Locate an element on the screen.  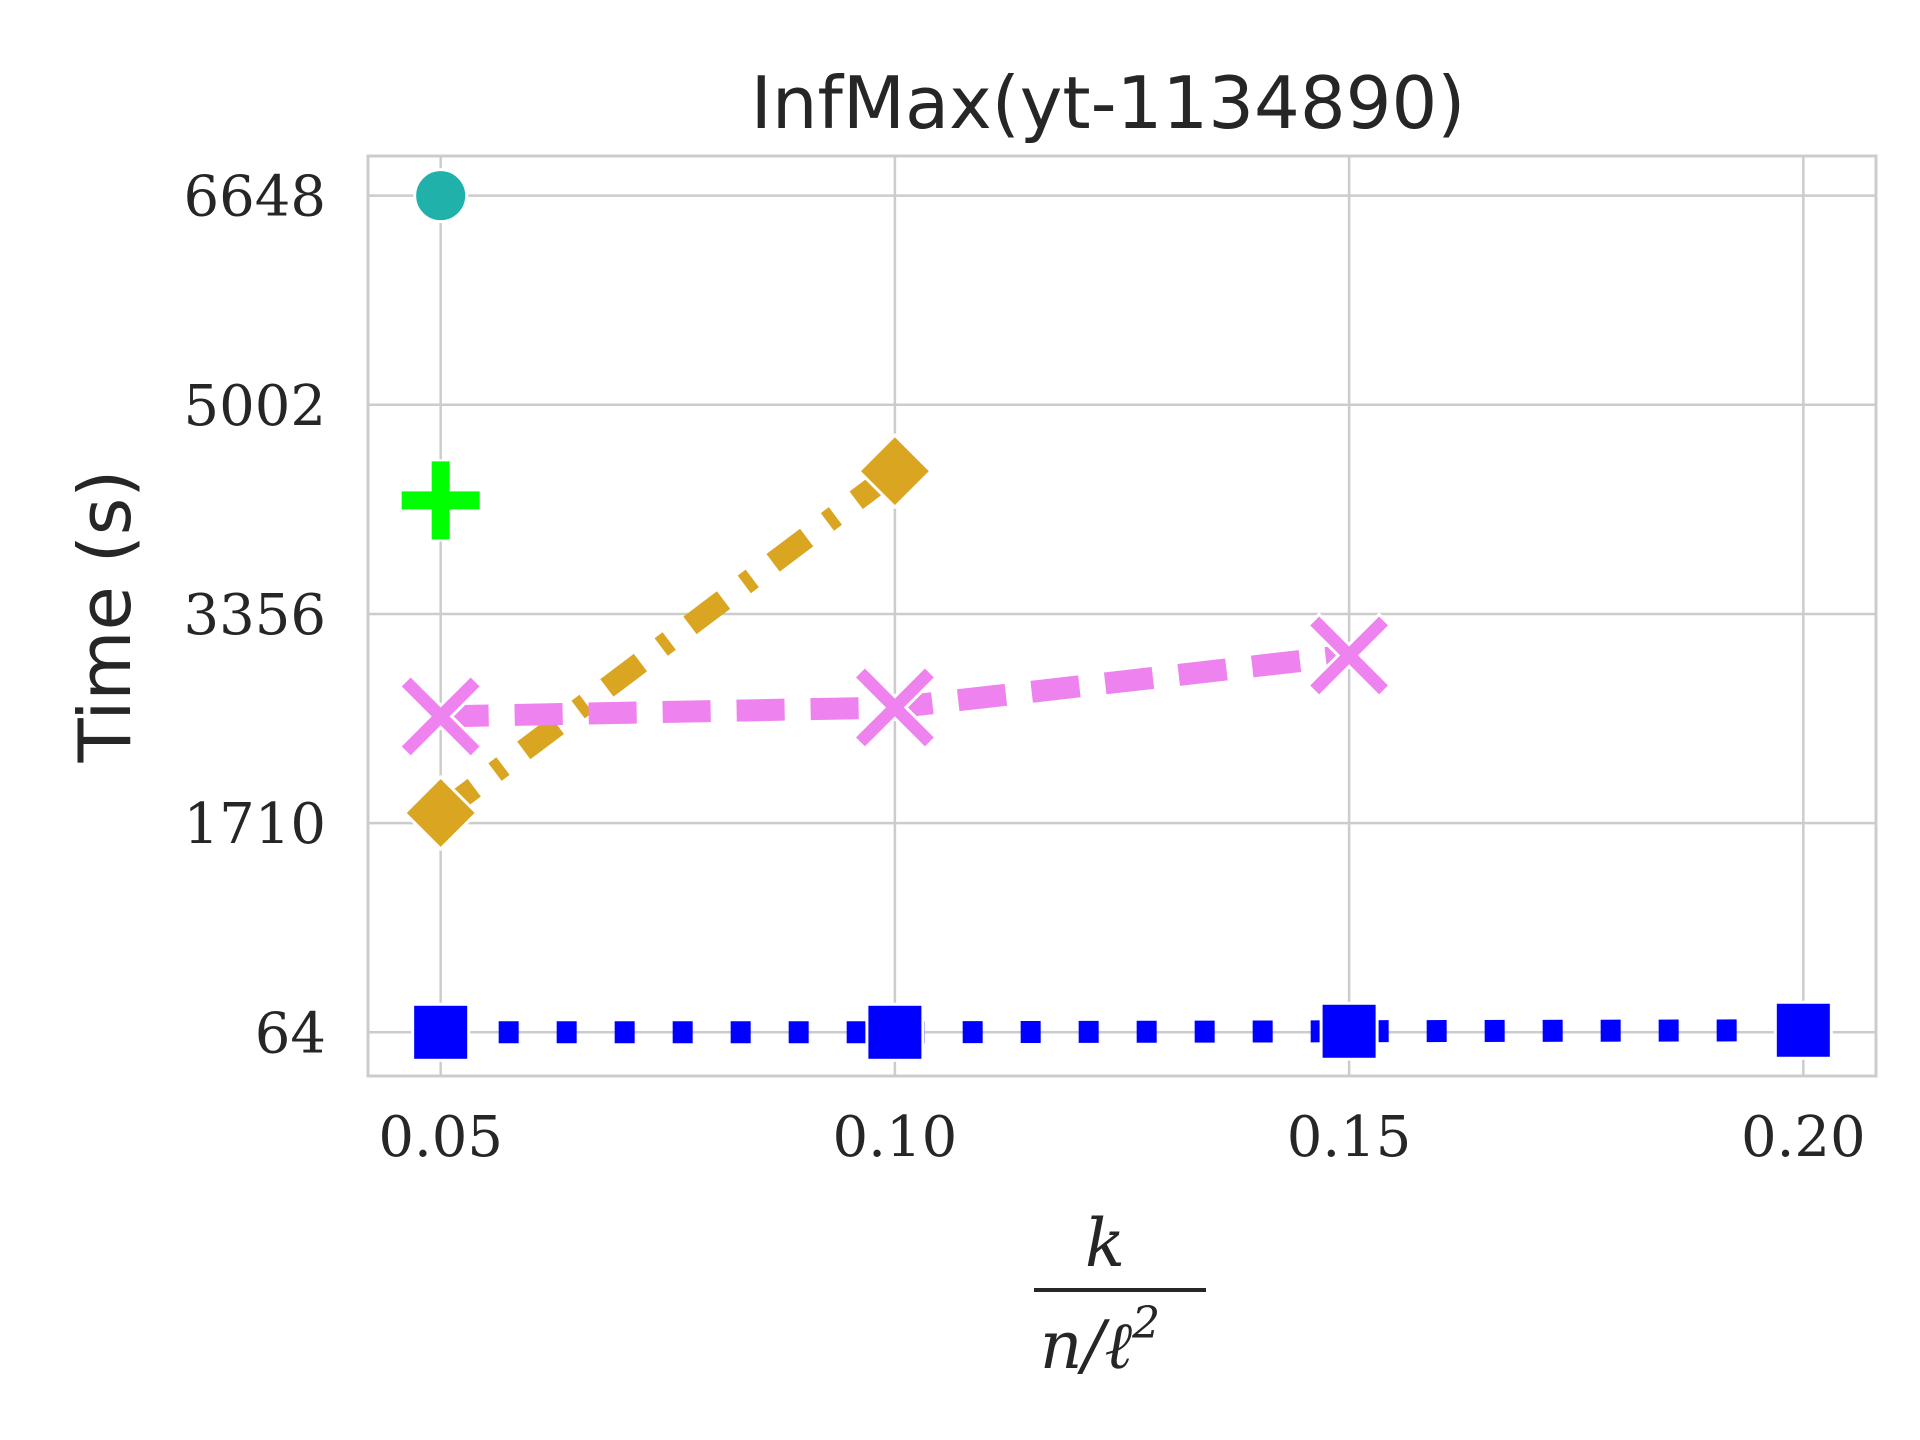
y-tick-label: 1710 is located at coordinates (254, 824).